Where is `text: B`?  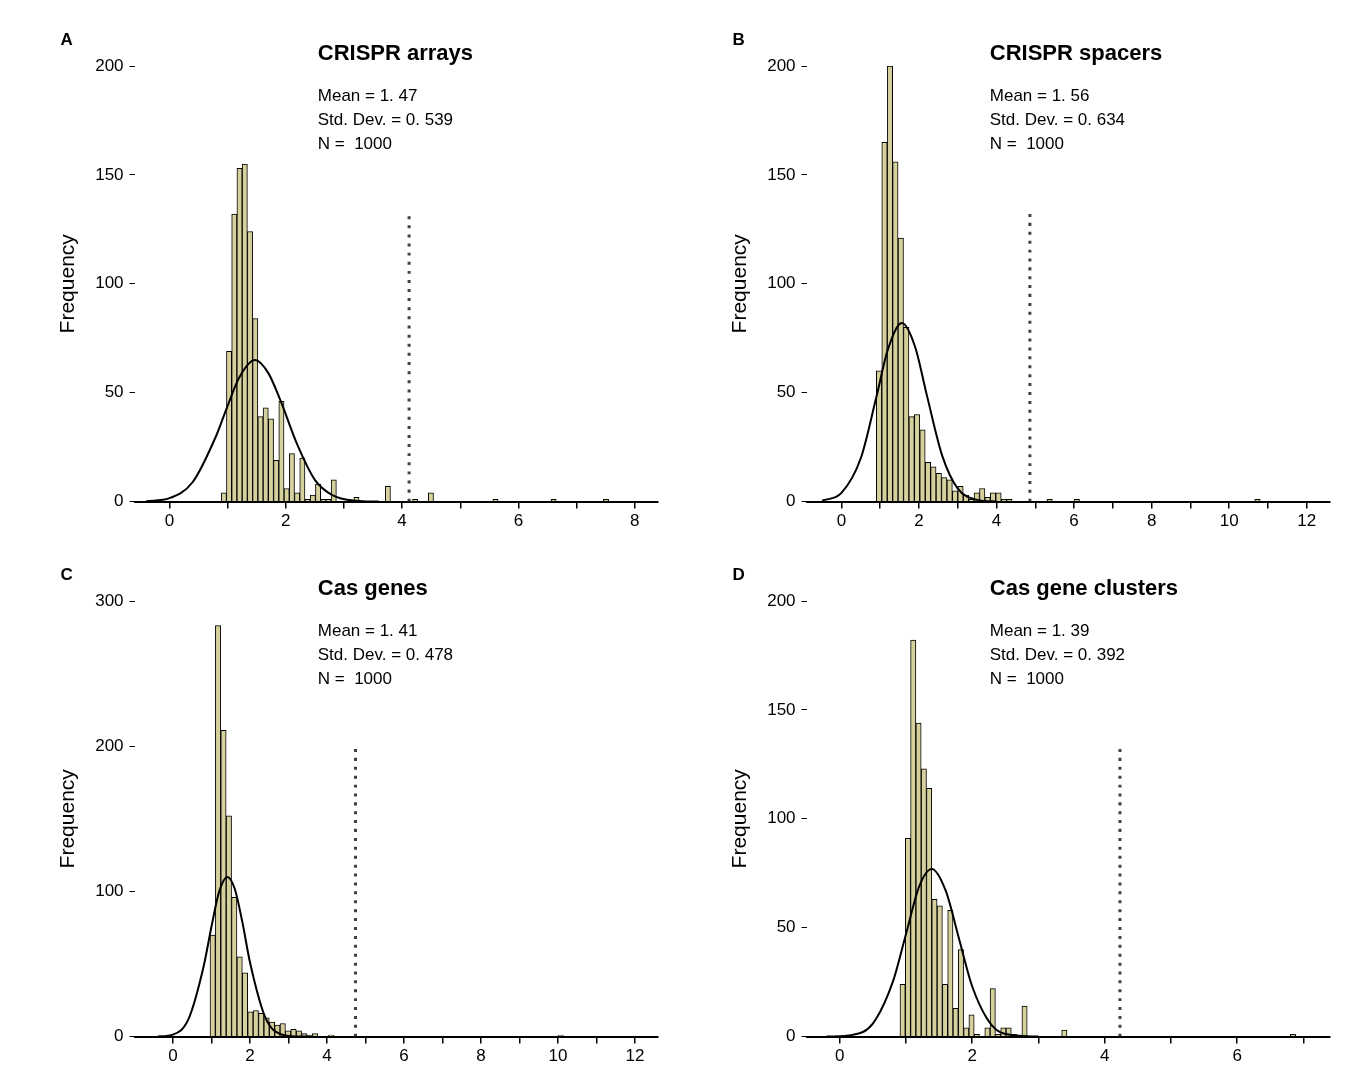 text: B is located at coordinates (738, 39).